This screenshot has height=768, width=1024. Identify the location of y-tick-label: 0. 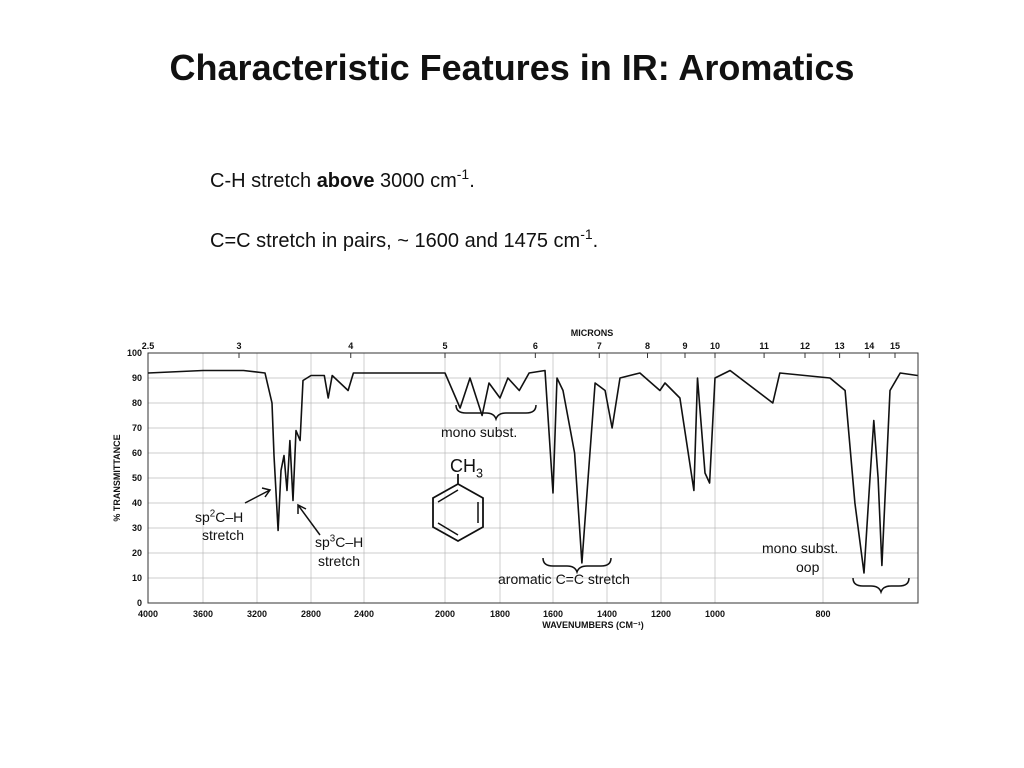
(139, 603).